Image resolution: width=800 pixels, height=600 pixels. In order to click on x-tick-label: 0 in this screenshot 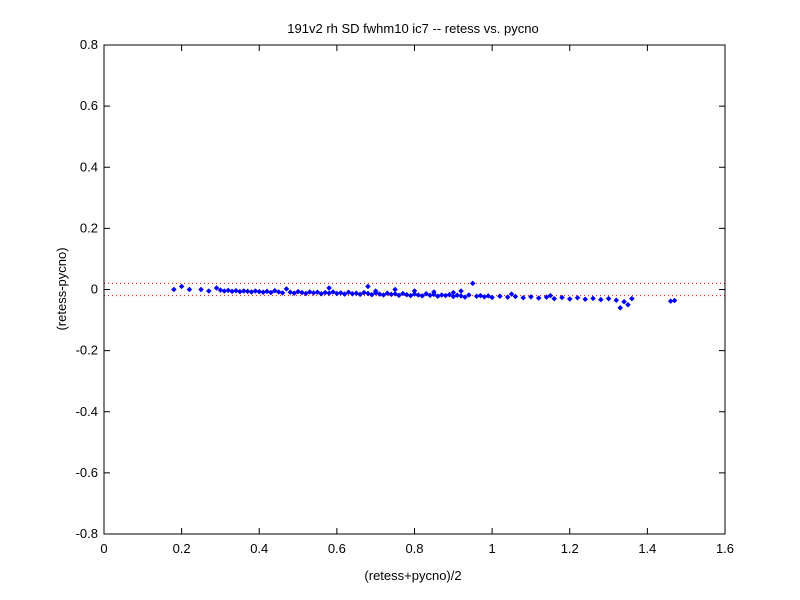, I will do `click(103, 548)`.